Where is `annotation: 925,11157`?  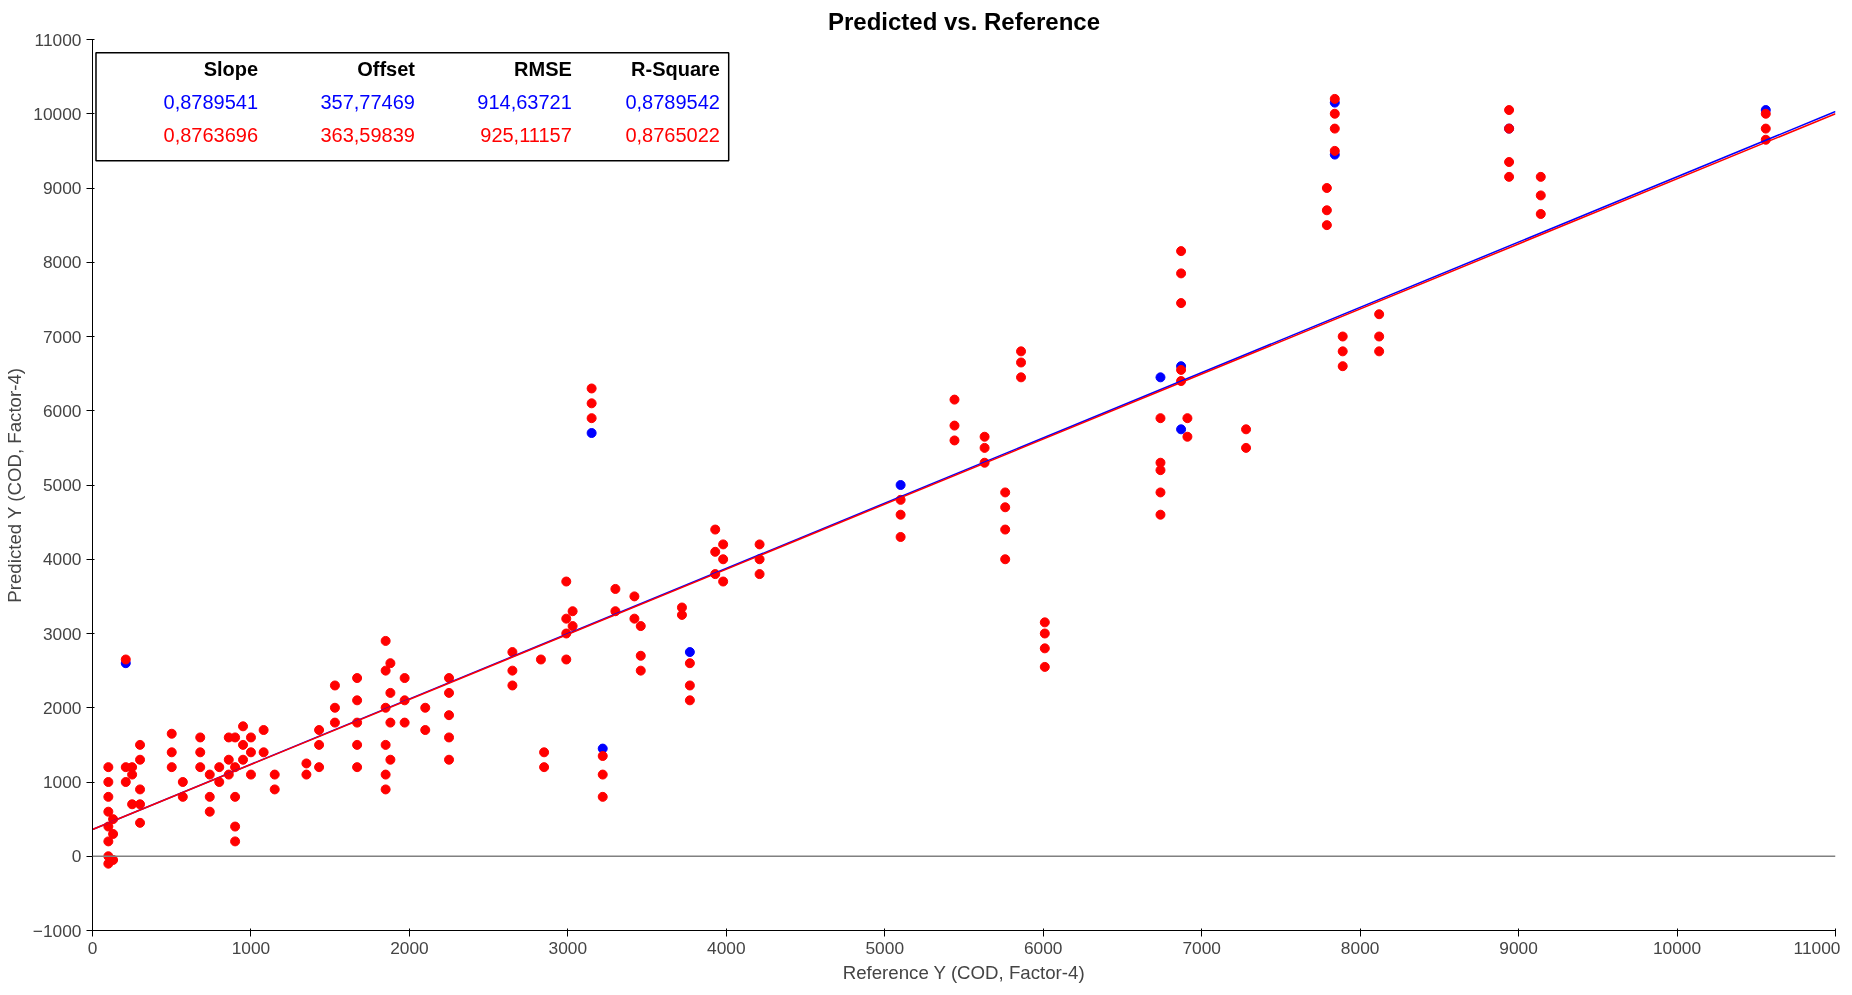
annotation: 925,11157 is located at coordinates (526, 135).